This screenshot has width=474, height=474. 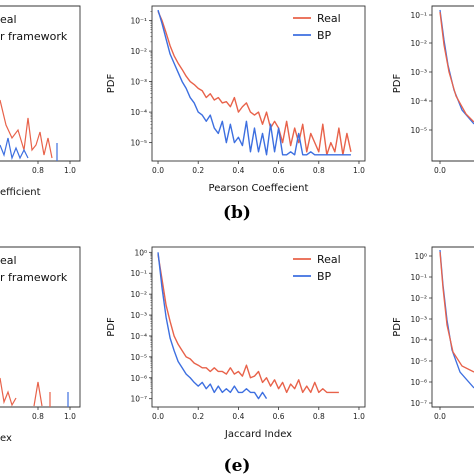 I want to click on right-panel-fragment-bottom: 10⁰ 10⁻¹ 10⁻² 10⁻³ 10⁻⁴ 10⁻⁵ 10⁻⁶ 10⁻⁷ PDF 0.0, so click(x=433, y=333).